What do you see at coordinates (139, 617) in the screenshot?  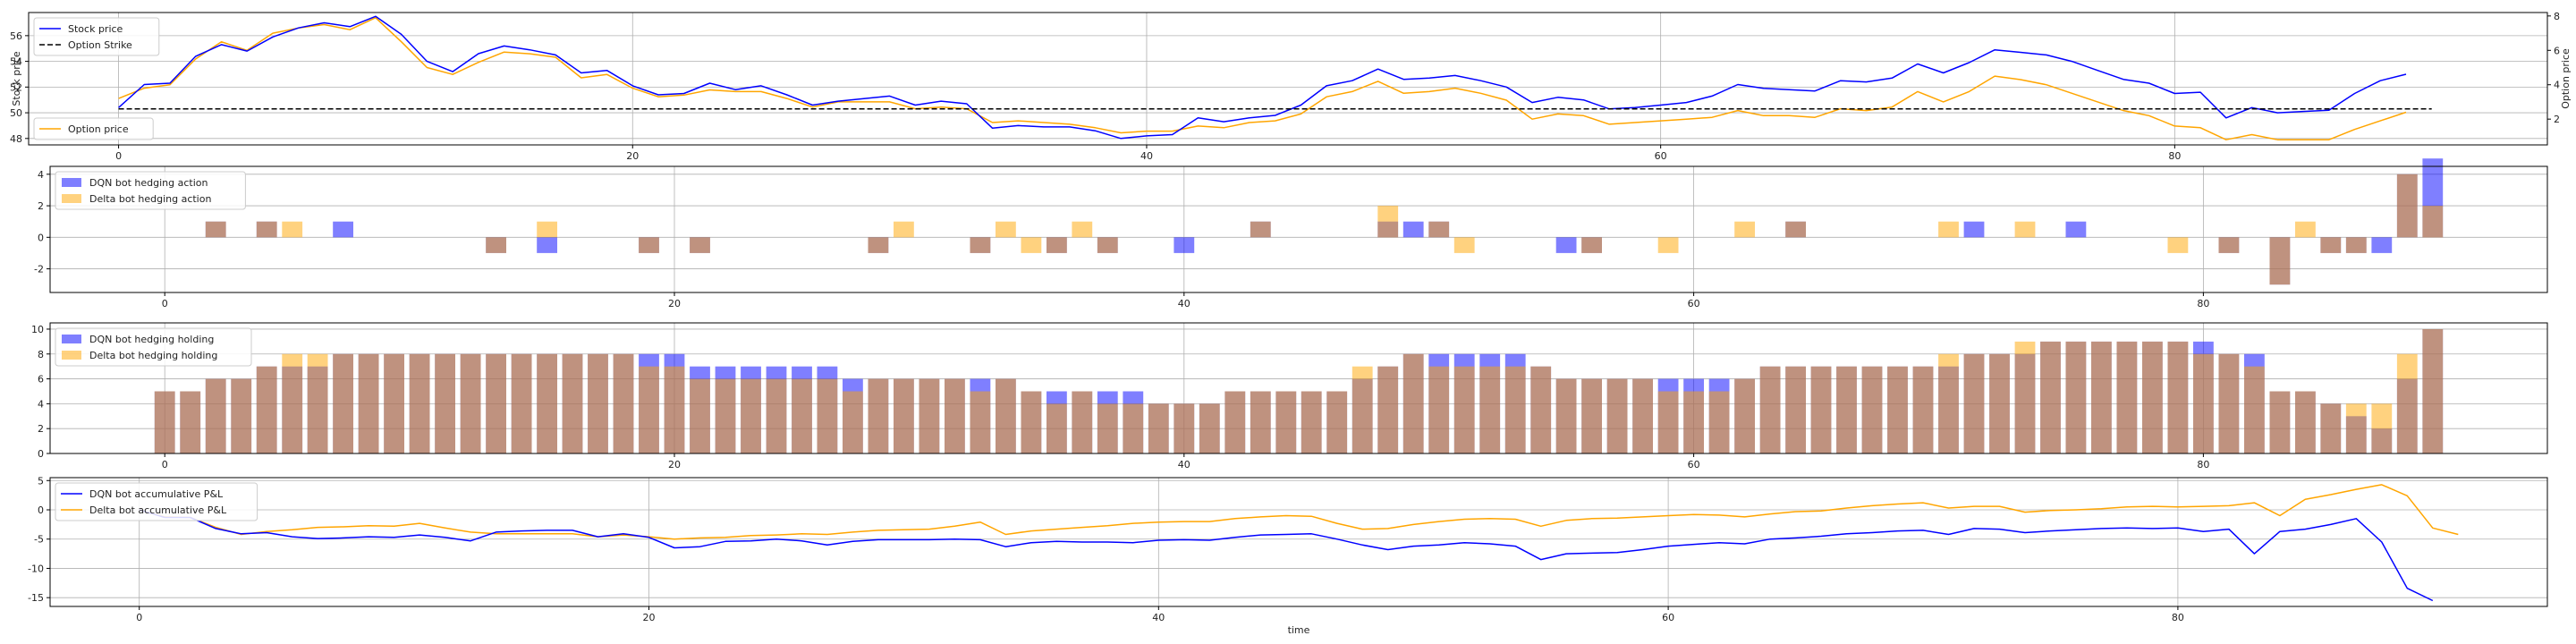 I see `p4-xtick-label-0: 0` at bounding box center [139, 617].